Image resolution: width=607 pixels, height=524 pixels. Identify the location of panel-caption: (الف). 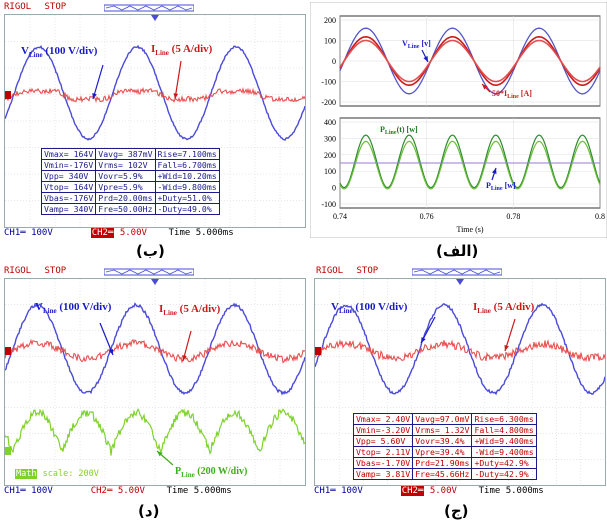
(457, 251).